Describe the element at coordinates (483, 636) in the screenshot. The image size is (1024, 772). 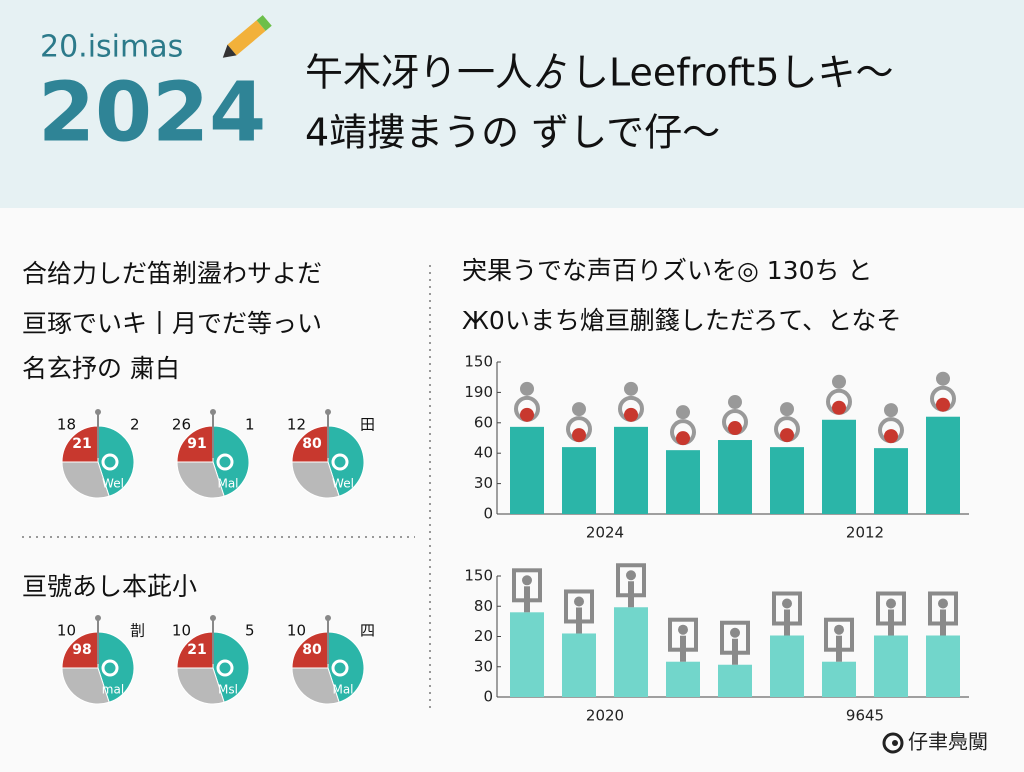
I see `y-tick-label: 20` at that location.